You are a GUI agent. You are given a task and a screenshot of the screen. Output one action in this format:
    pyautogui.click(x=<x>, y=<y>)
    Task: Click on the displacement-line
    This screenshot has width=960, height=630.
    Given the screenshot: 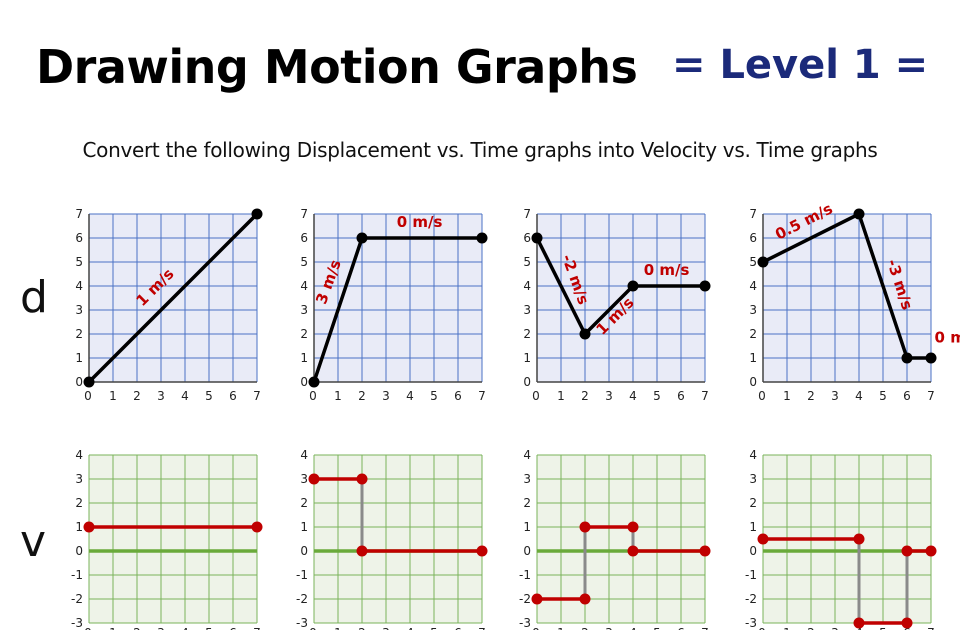 What is the action you would take?
    pyautogui.click(x=846, y=286)
    